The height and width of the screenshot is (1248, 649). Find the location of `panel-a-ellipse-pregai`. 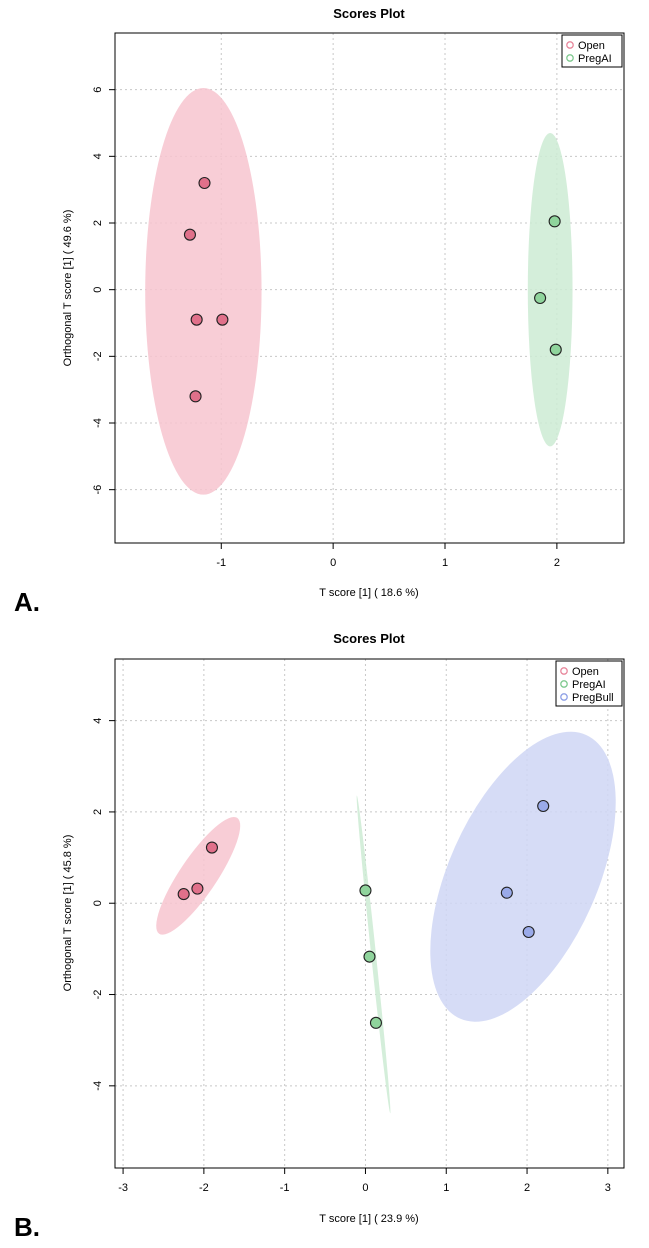

panel-a-ellipse-pregai is located at coordinates (550, 289).